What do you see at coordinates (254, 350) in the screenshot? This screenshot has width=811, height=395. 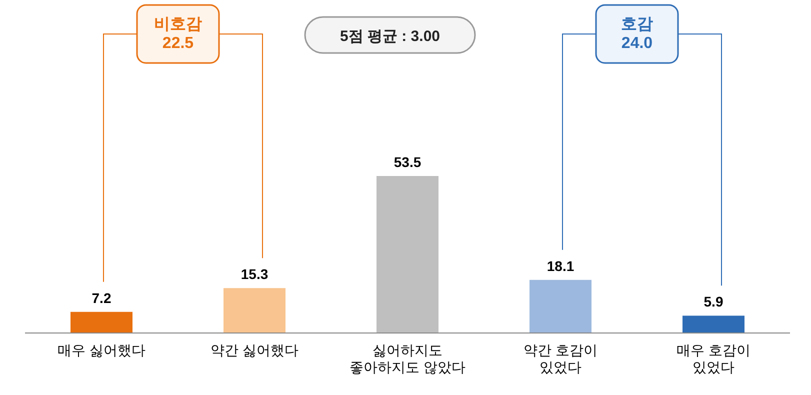 I see `x-tick-label: 약간 싫어했다` at bounding box center [254, 350].